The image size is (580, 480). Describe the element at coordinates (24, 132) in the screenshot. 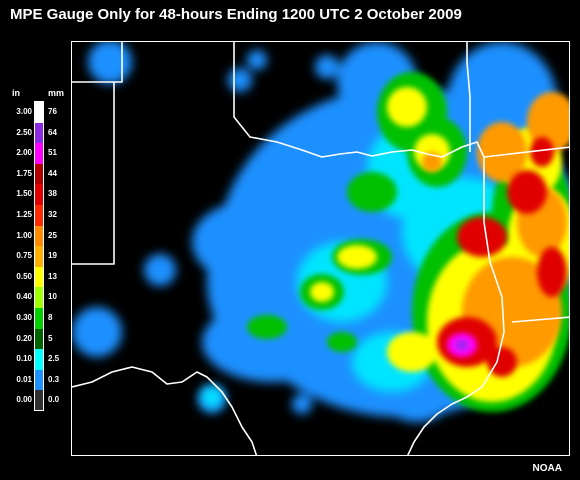

I see `legend-label-in: 2.50` at that location.